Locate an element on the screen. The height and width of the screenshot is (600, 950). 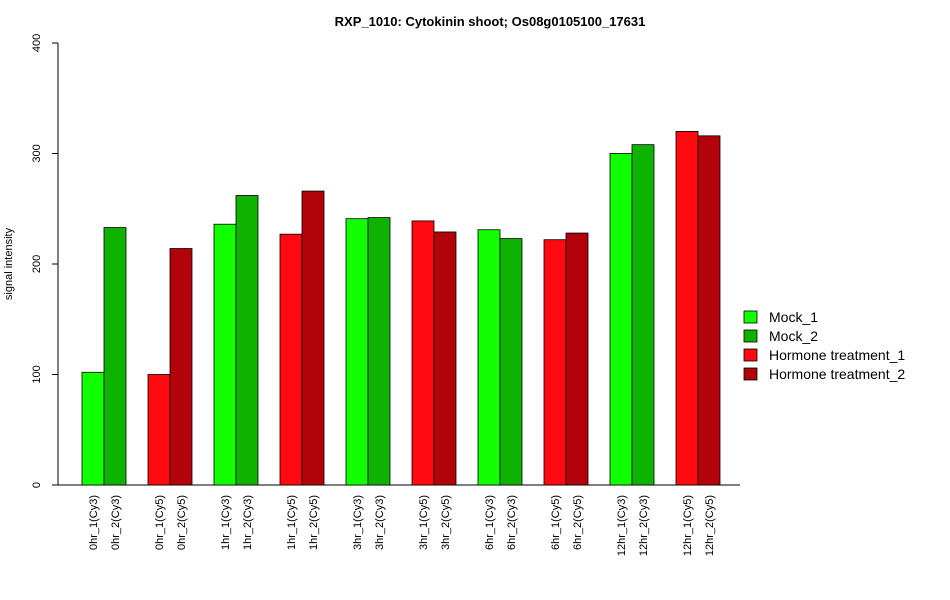
x-tick-label: 1hr_1(Cy5) is located at coordinates (292, 522).